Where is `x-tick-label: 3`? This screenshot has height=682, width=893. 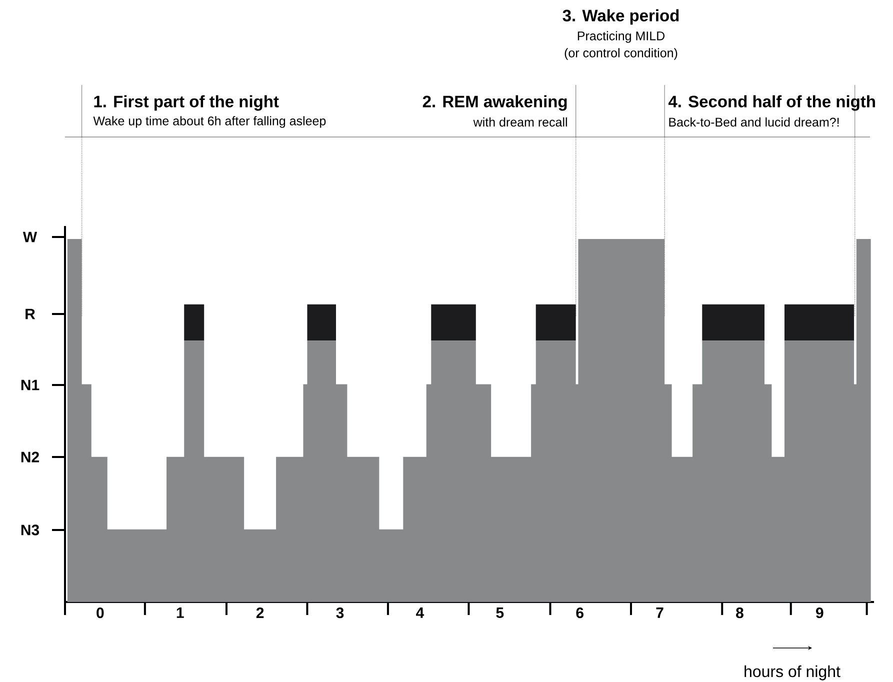 x-tick-label: 3 is located at coordinates (340, 613).